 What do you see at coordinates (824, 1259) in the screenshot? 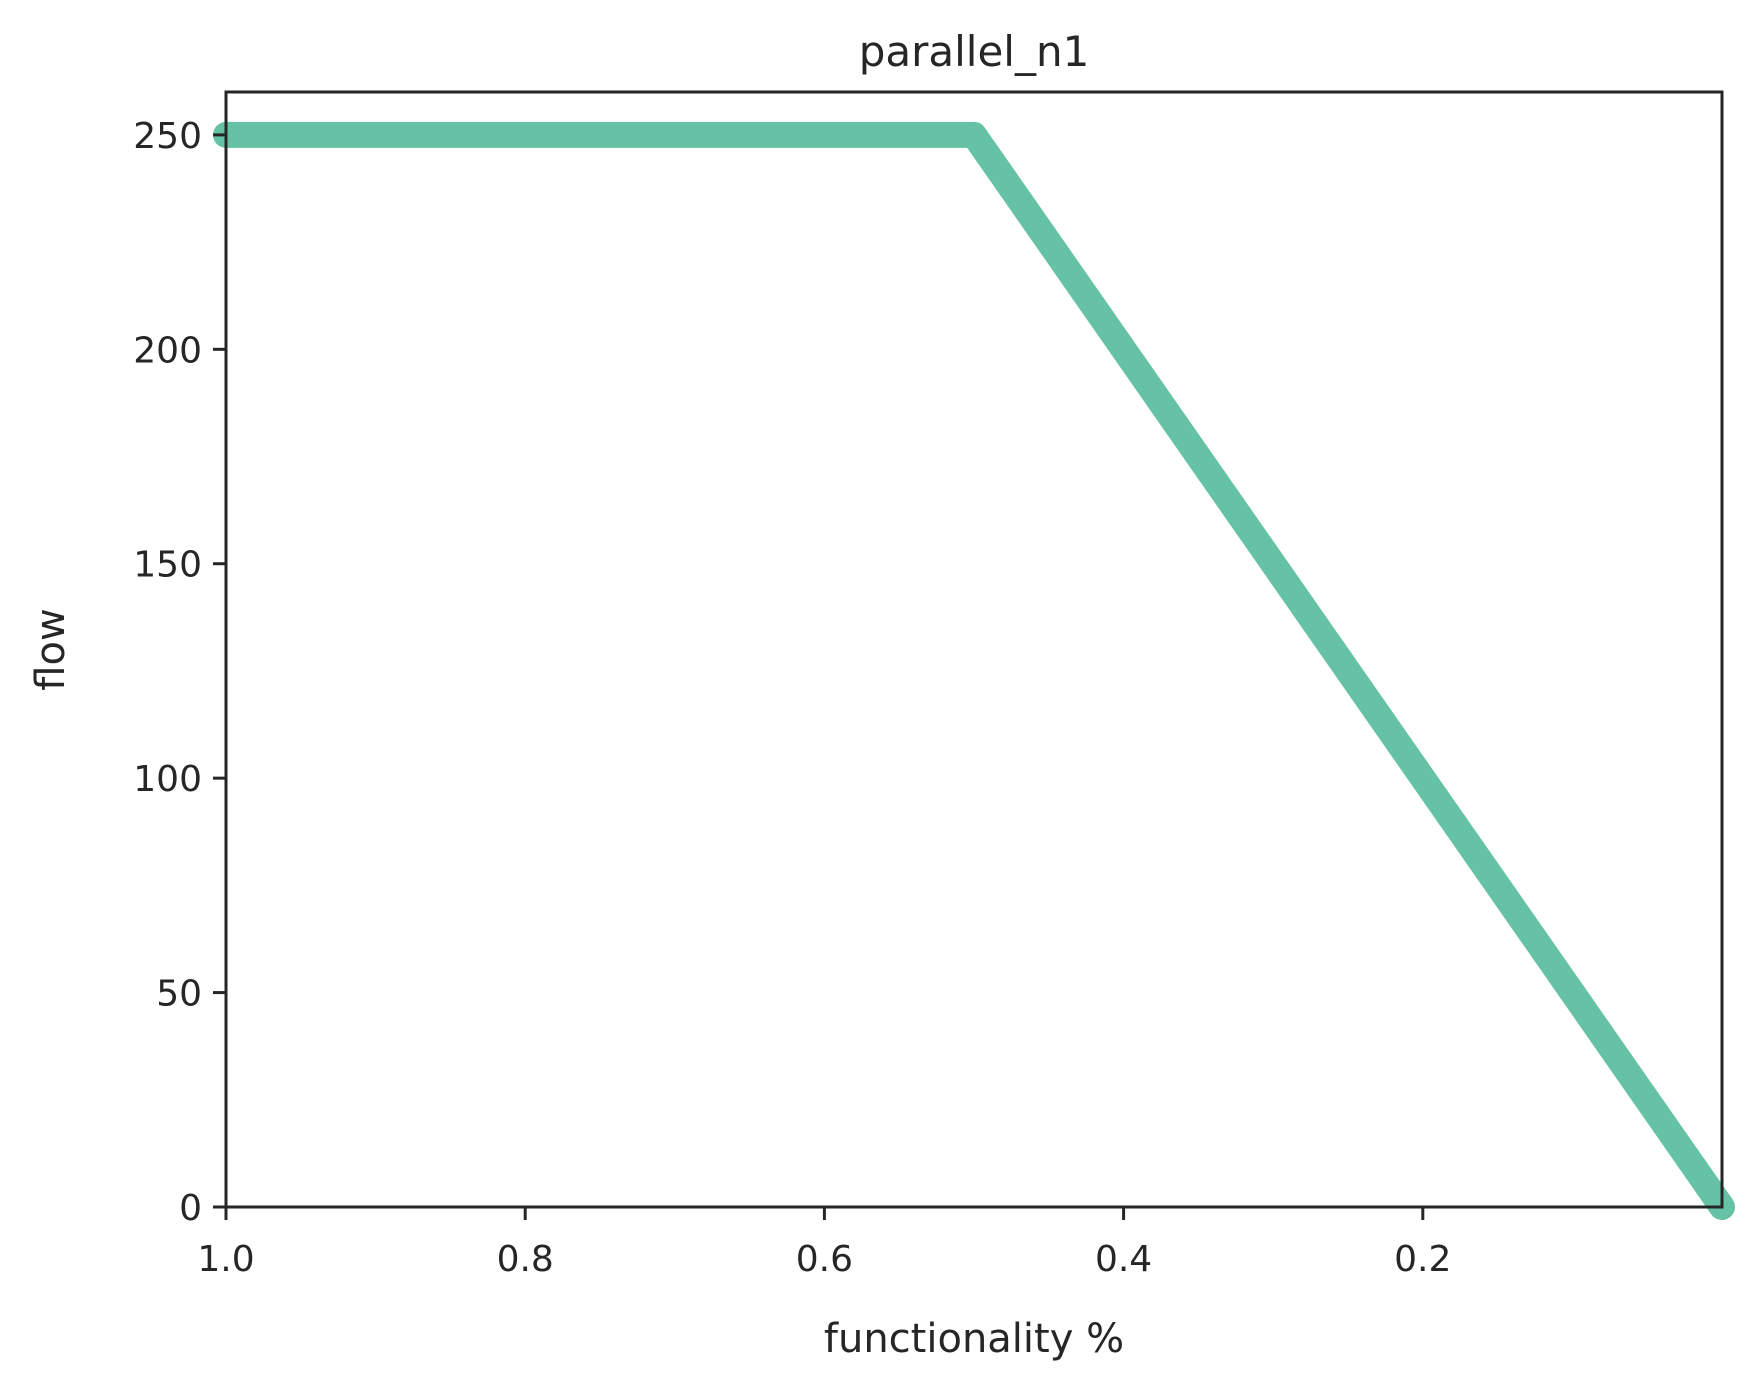
I see `x-tick-label: 0.6` at bounding box center [824, 1259].